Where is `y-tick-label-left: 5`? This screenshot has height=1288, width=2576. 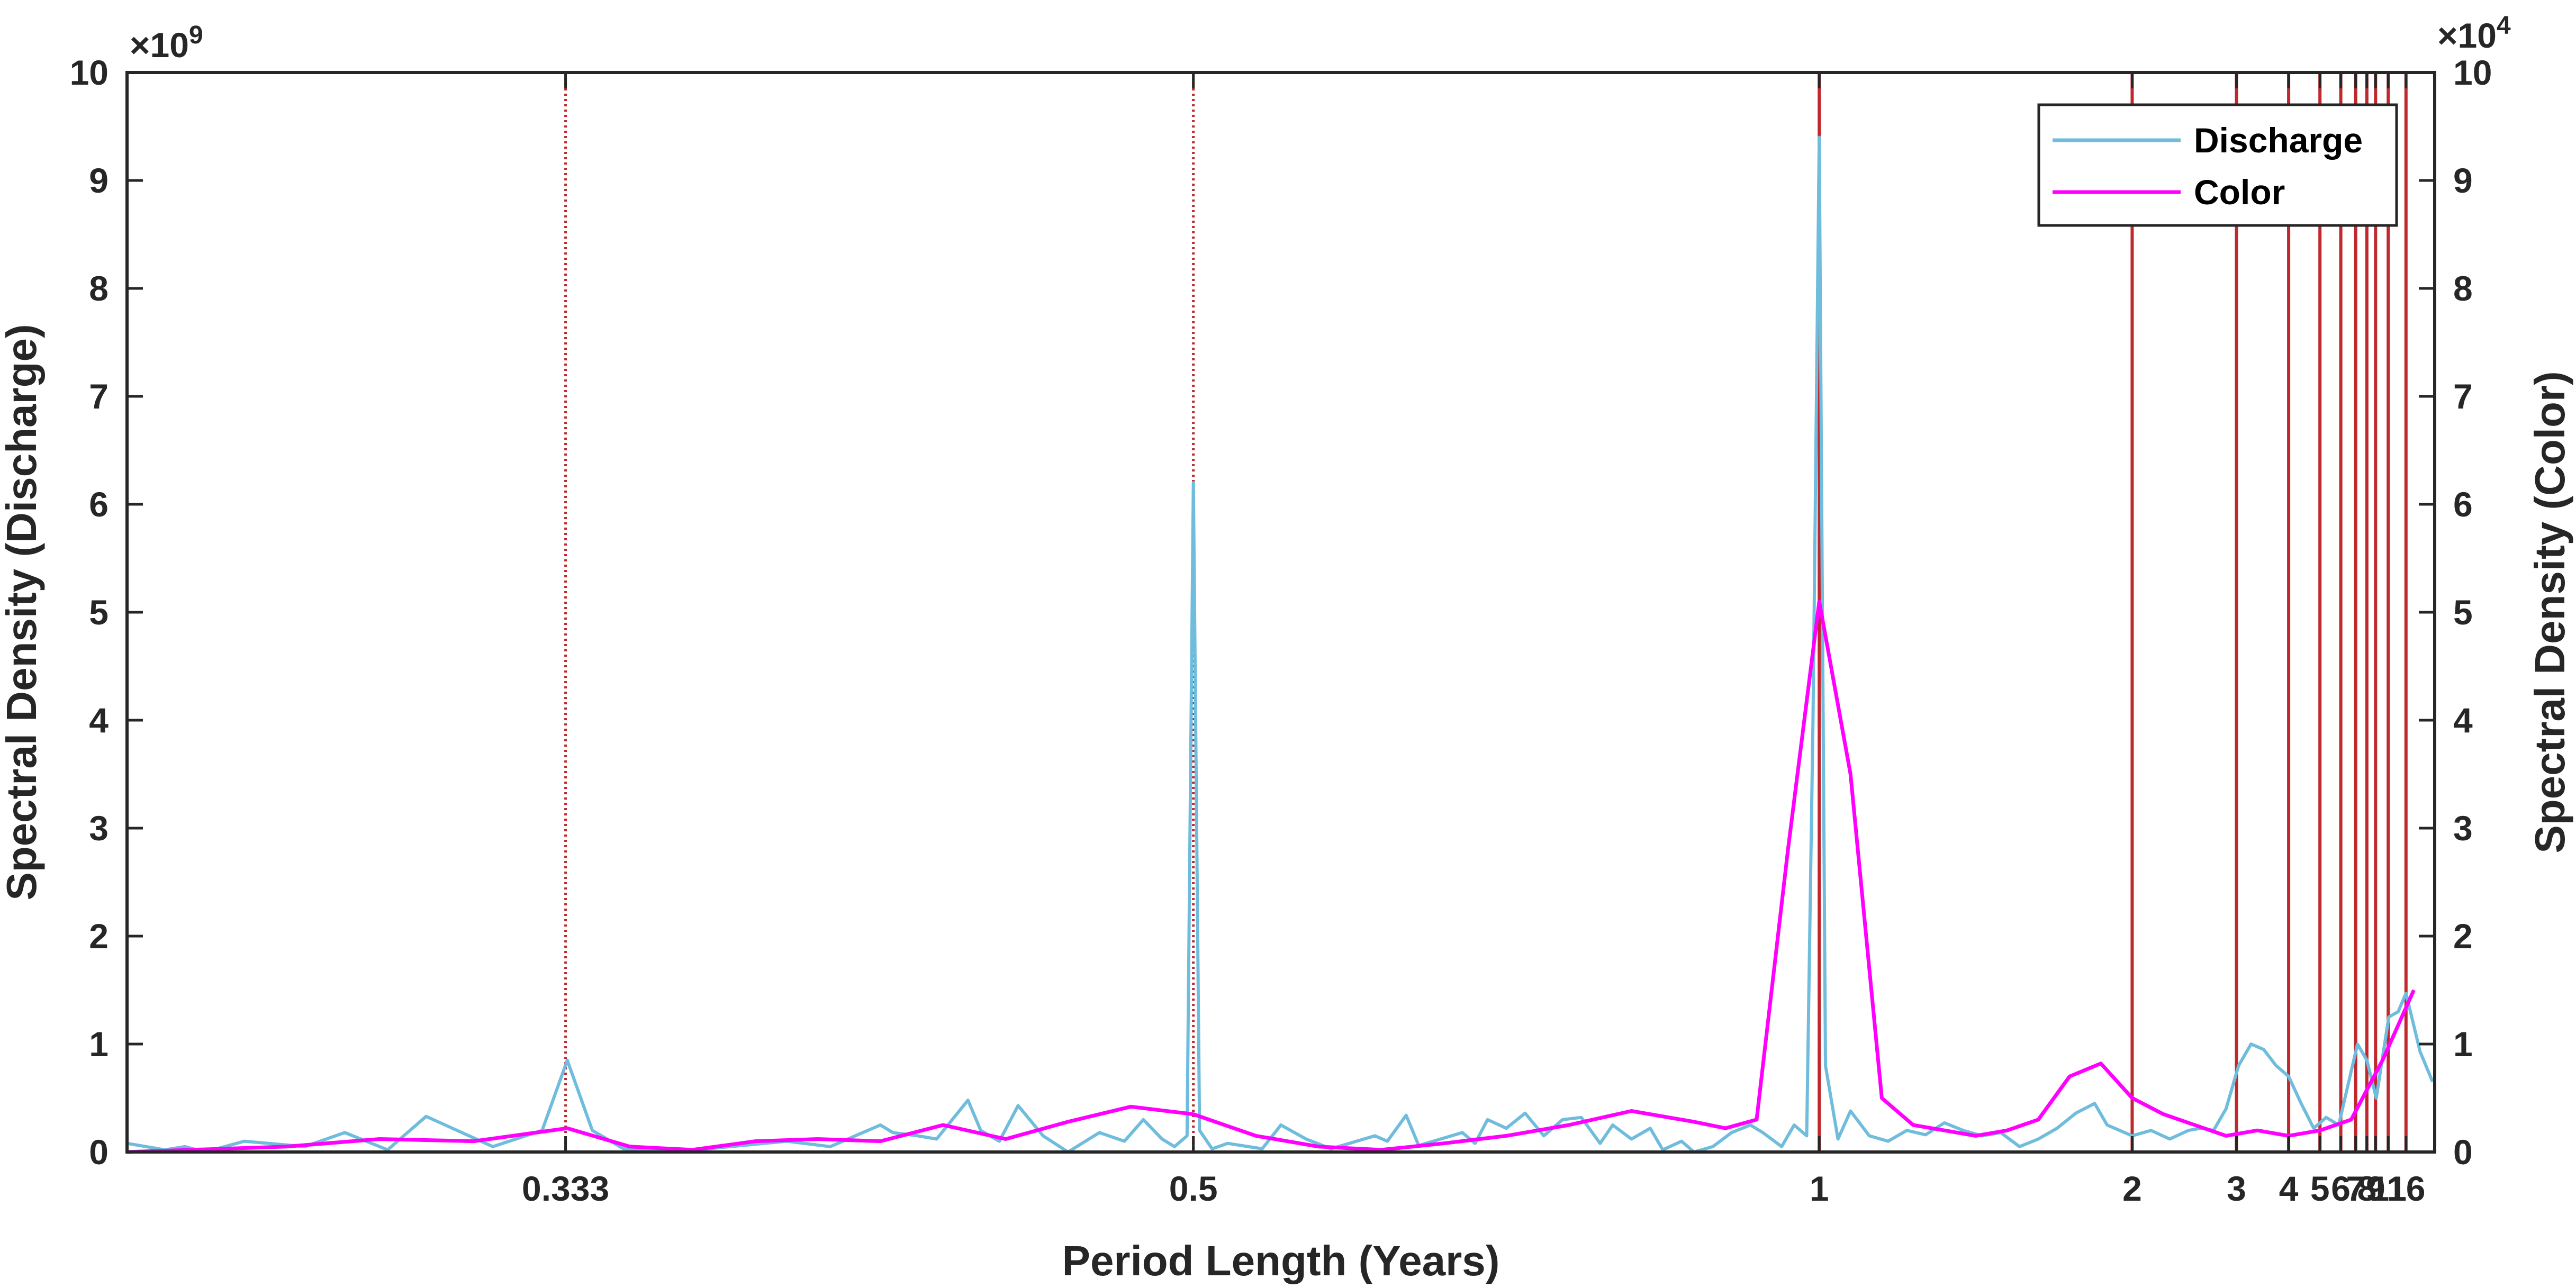 y-tick-label-left: 5 is located at coordinates (99, 612).